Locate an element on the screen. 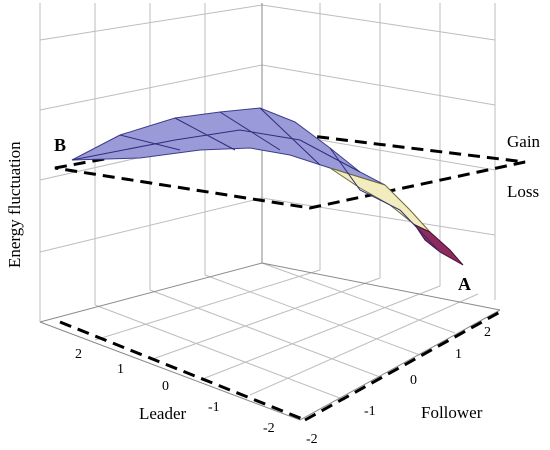  follower-tick: 0 is located at coordinates (413, 380).